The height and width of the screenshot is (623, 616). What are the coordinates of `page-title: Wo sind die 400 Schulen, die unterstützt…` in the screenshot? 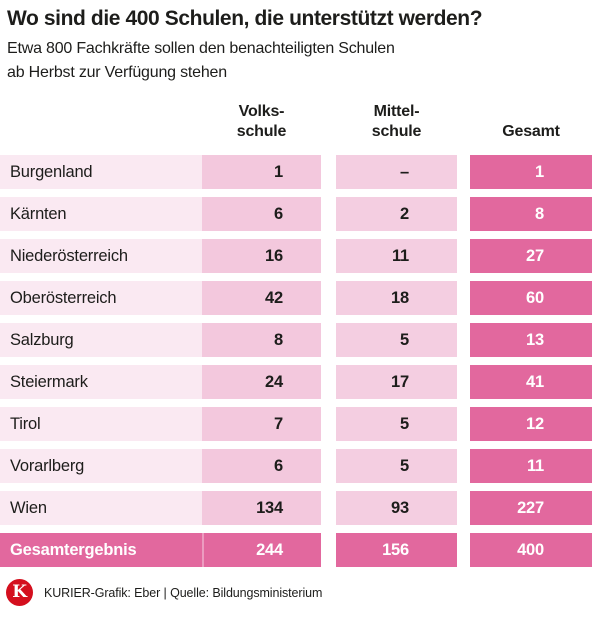 It's located at (245, 18).